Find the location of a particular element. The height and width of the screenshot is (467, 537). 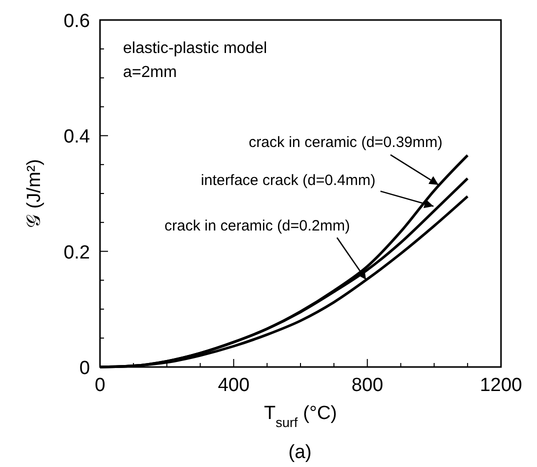

y-tick-label: 0.2 is located at coordinates (77, 253).